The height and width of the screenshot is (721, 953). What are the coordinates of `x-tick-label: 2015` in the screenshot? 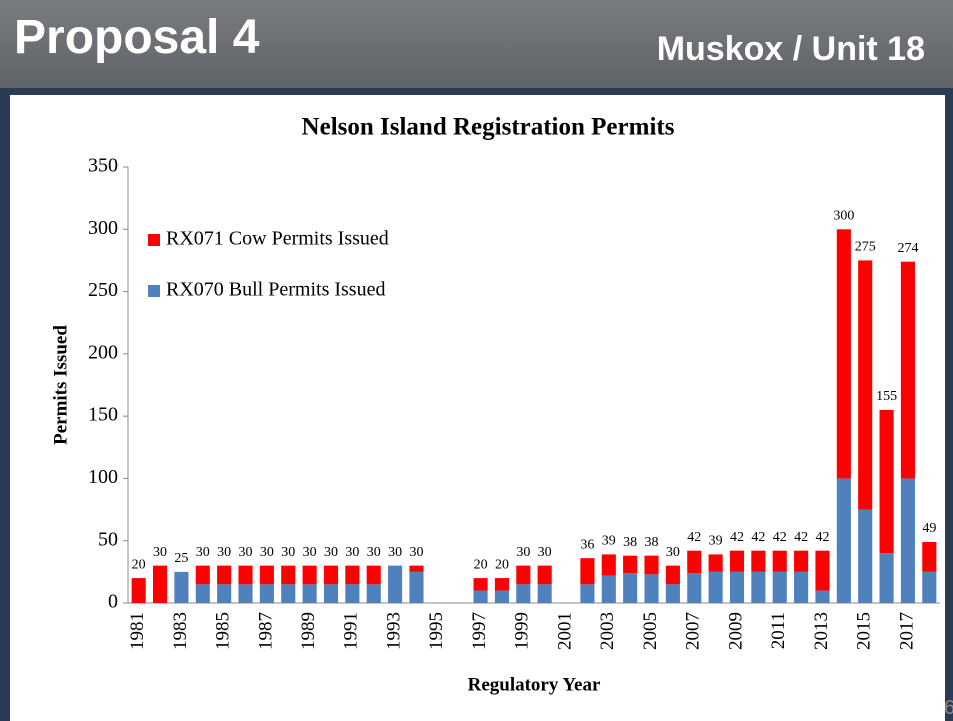 It's located at (864, 631).